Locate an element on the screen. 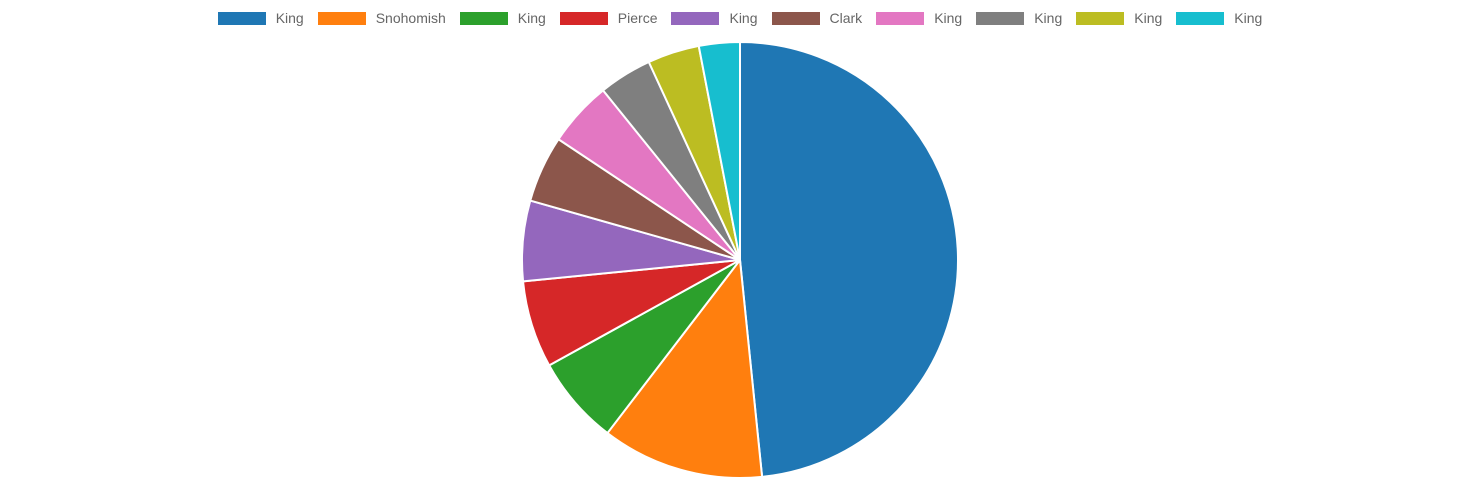 Image resolution: width=1480 pixels, height=481 pixels. legend-item: Snohomish is located at coordinates (381, 18).